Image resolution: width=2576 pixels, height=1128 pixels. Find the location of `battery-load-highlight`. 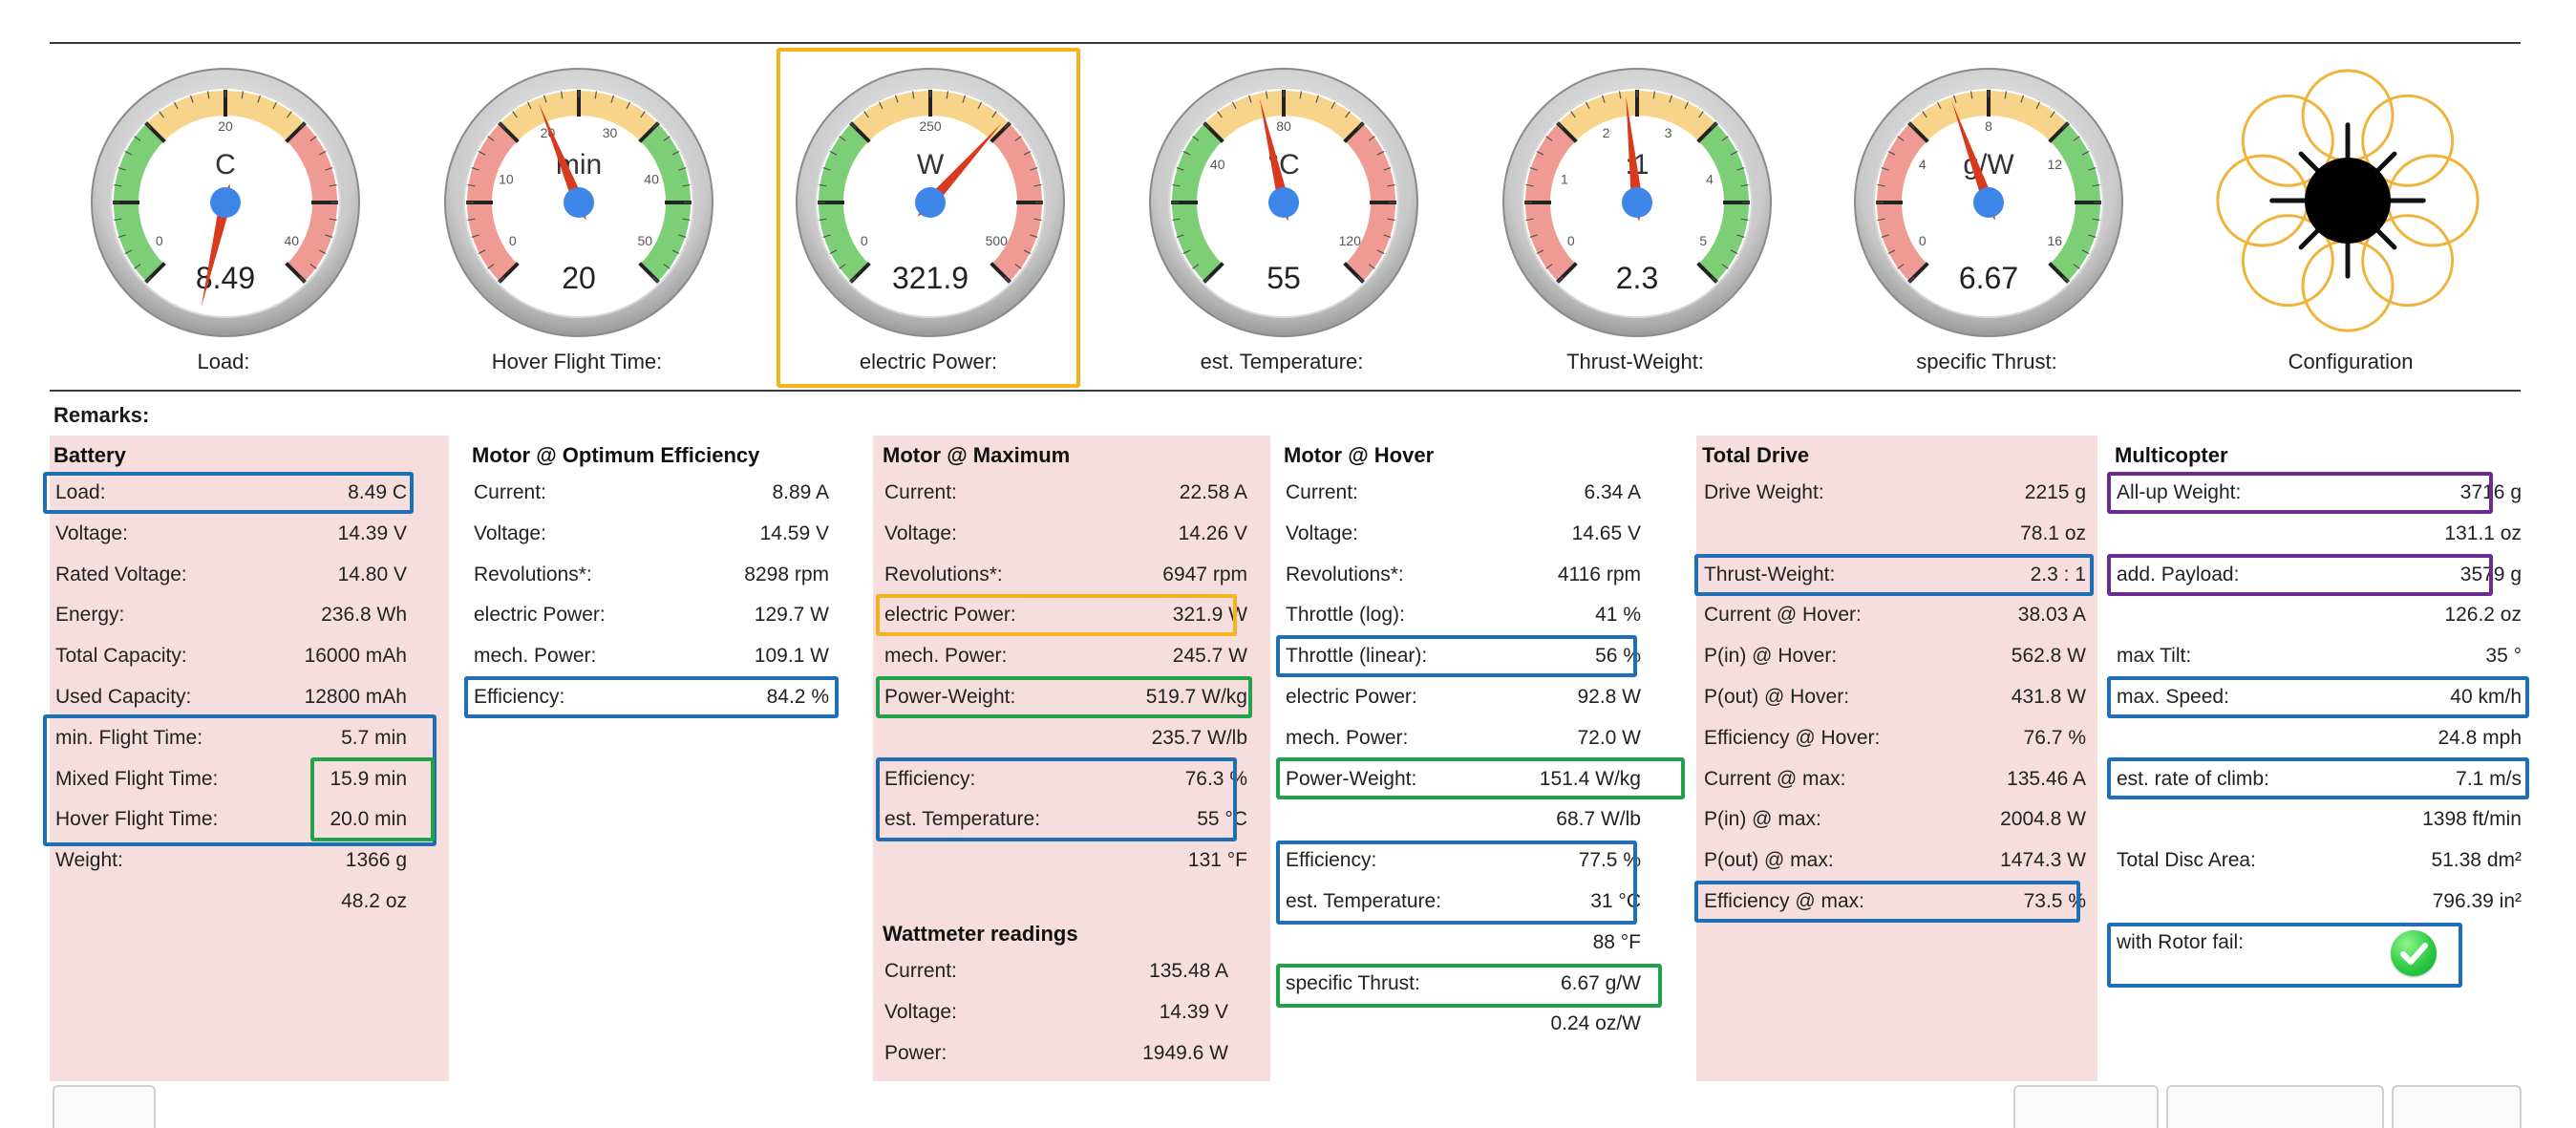

battery-load-highlight is located at coordinates (228, 493).